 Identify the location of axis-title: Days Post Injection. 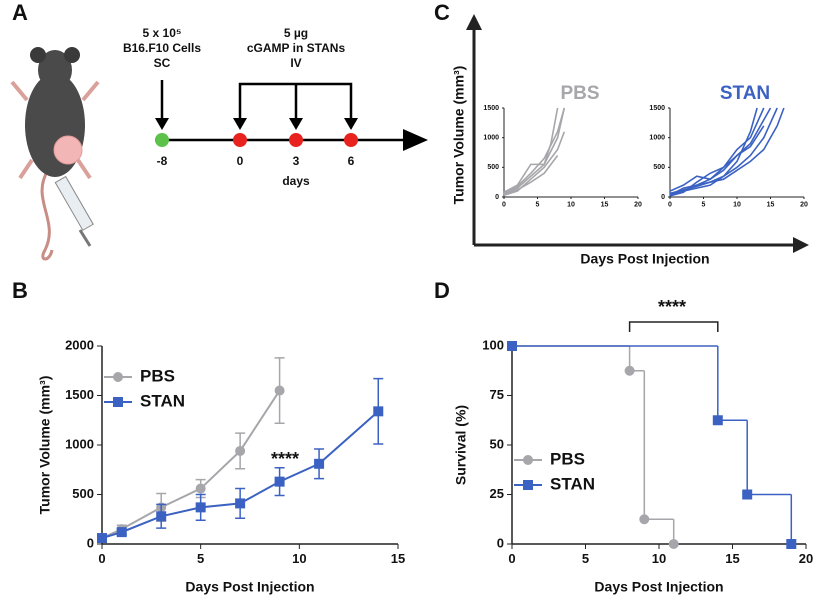
(644, 259).